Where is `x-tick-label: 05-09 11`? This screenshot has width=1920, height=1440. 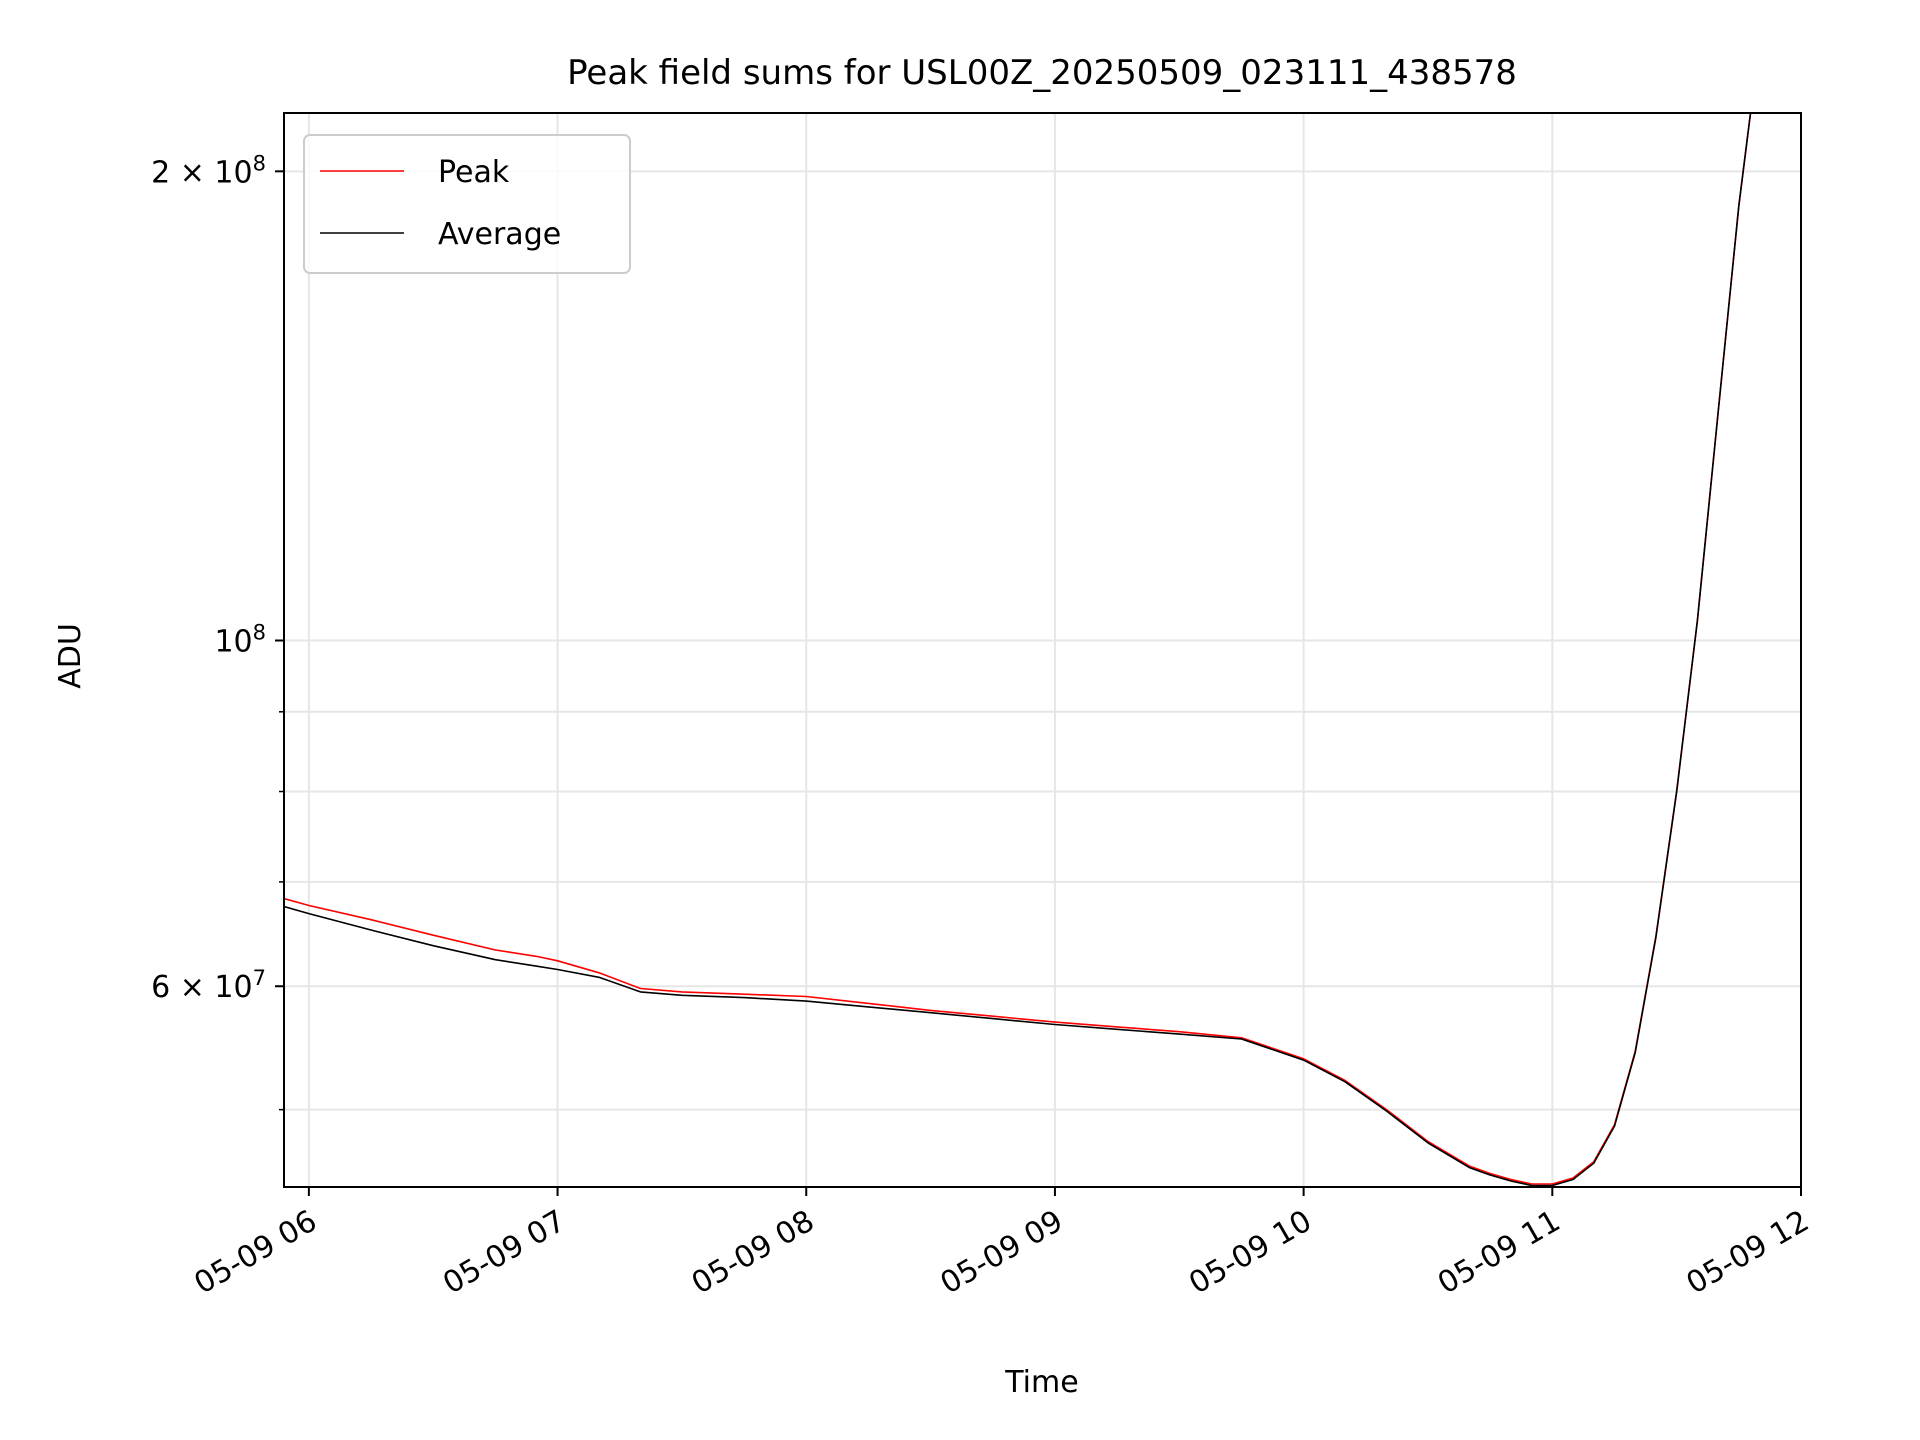 x-tick-label: 05-09 11 is located at coordinates (1499, 1253).